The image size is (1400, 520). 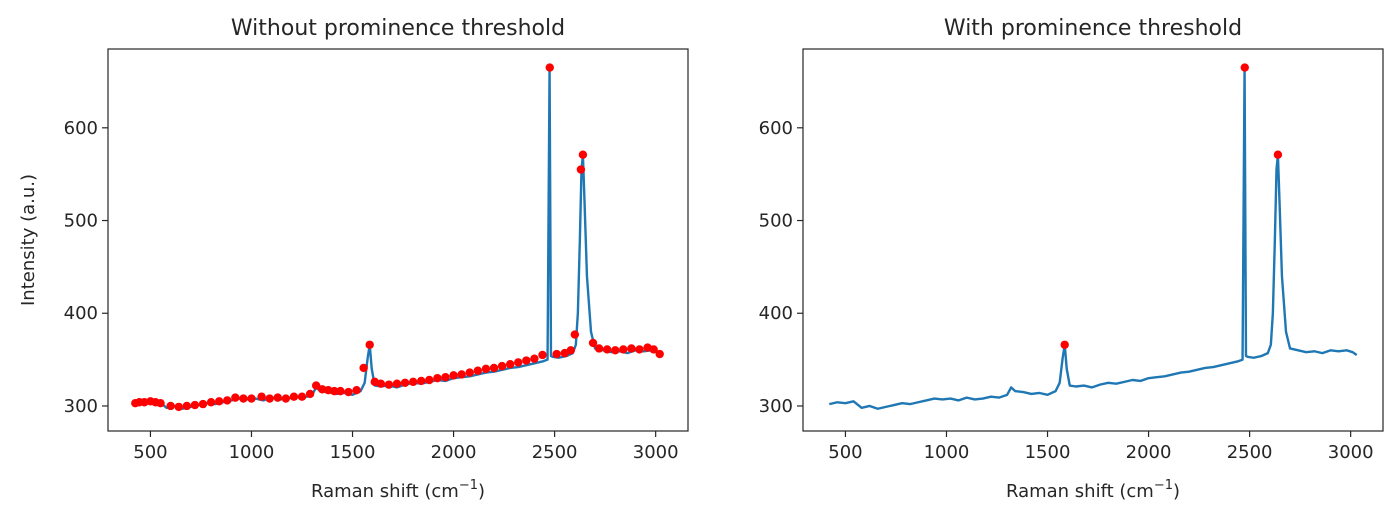 I want to click on y-axis-label: Intensity (a.u.), so click(x=28, y=240).